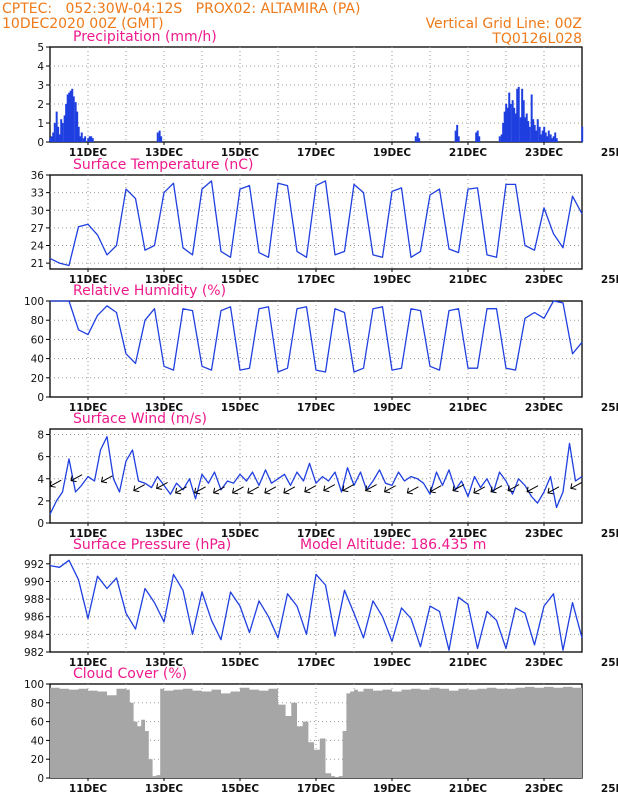 The width and height of the screenshot is (618, 800). Describe the element at coordinates (34, 618) in the screenshot. I see `y-tick-label: 986` at that location.